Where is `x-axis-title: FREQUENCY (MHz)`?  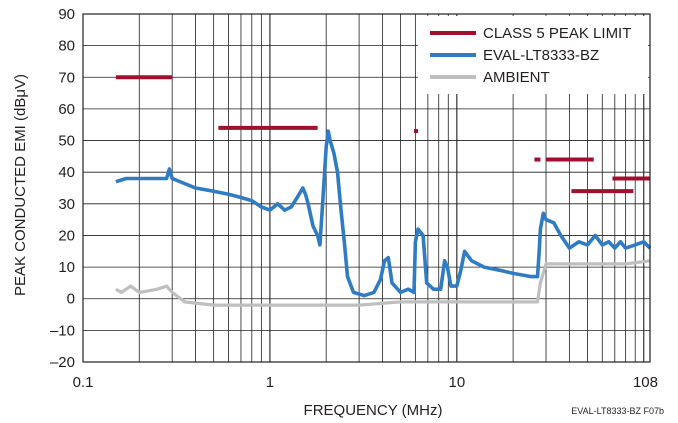
x-axis-title: FREQUENCY (MHz) is located at coordinates (373, 410).